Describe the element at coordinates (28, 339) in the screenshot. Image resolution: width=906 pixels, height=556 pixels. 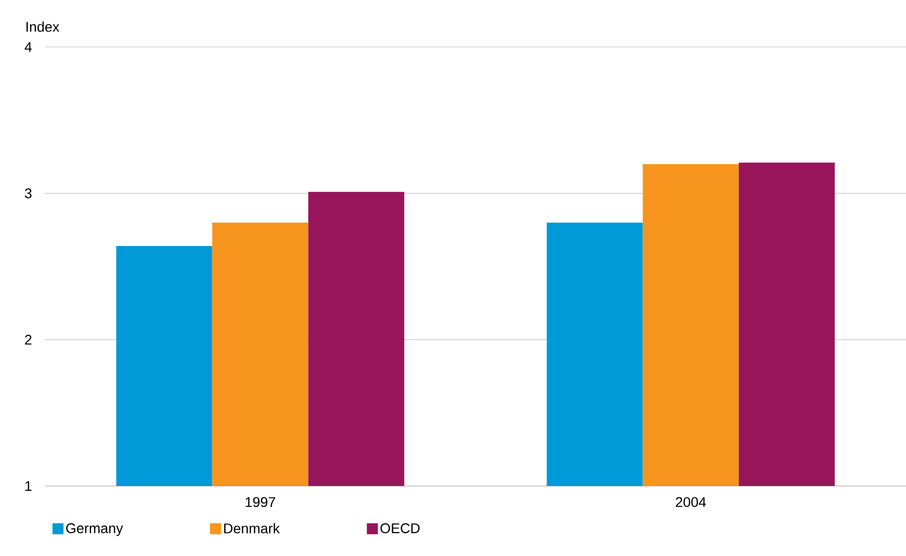
I see `y-tick-label: 2` at that location.